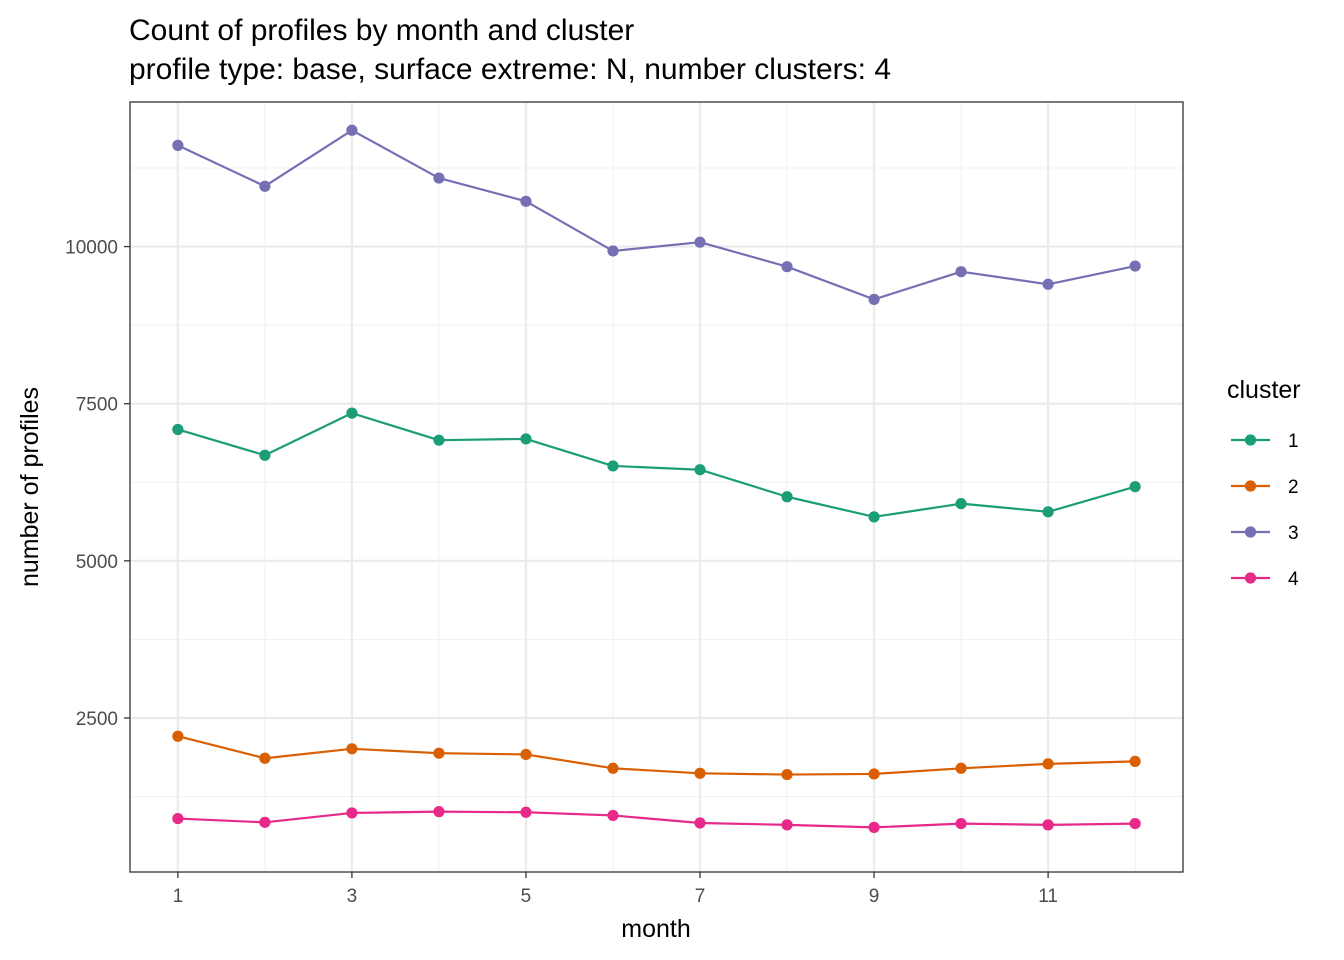  Describe the element at coordinates (655, 929) in the screenshot. I see `x-axis-title: month` at that location.